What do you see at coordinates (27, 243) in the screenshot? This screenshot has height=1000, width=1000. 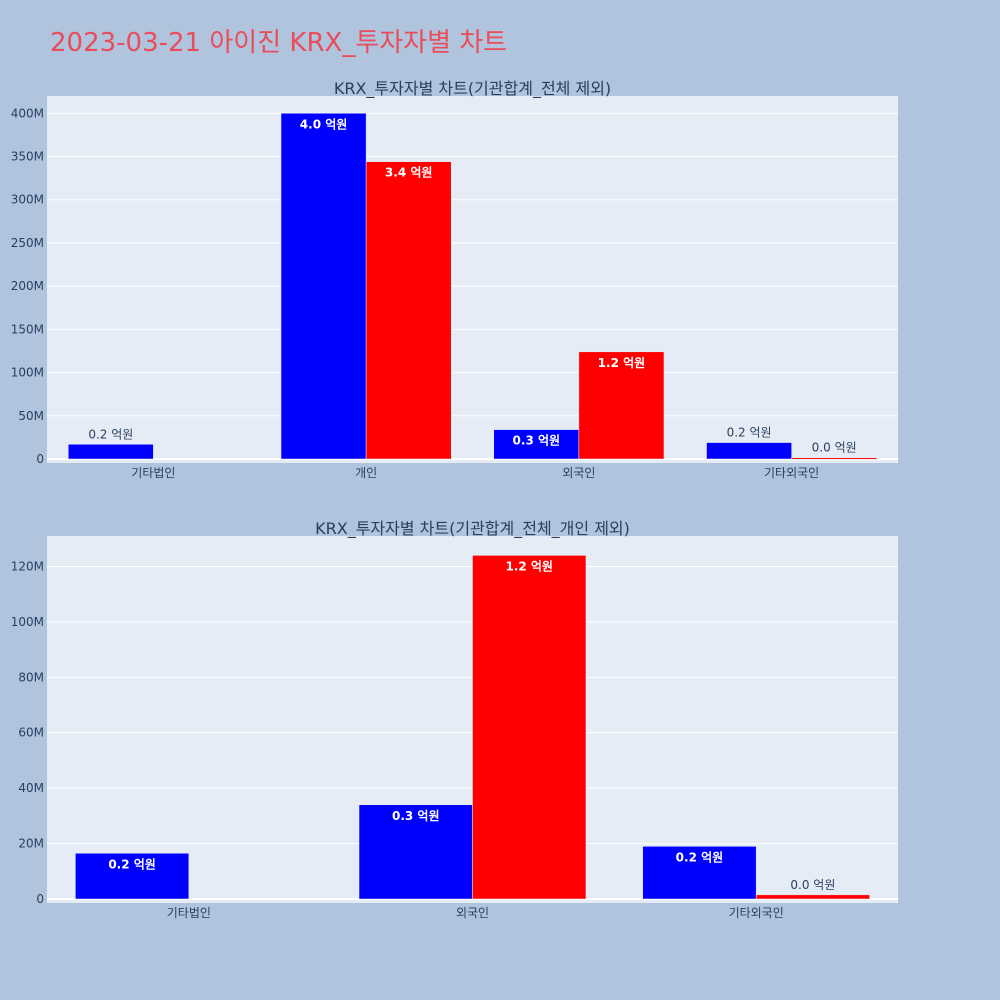 I see `y-tick-label: 250M` at bounding box center [27, 243].